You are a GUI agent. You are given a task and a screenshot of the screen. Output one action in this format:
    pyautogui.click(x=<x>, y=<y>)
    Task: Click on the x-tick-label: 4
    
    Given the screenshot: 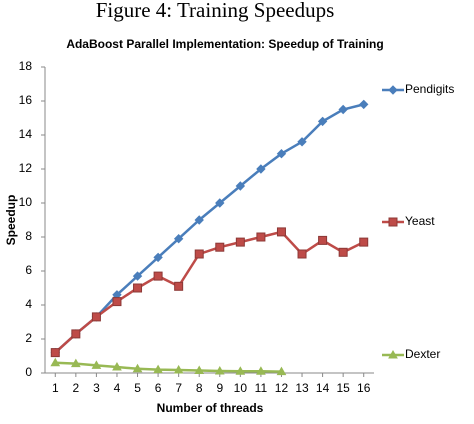 What is the action you would take?
    pyautogui.click(x=117, y=388)
    